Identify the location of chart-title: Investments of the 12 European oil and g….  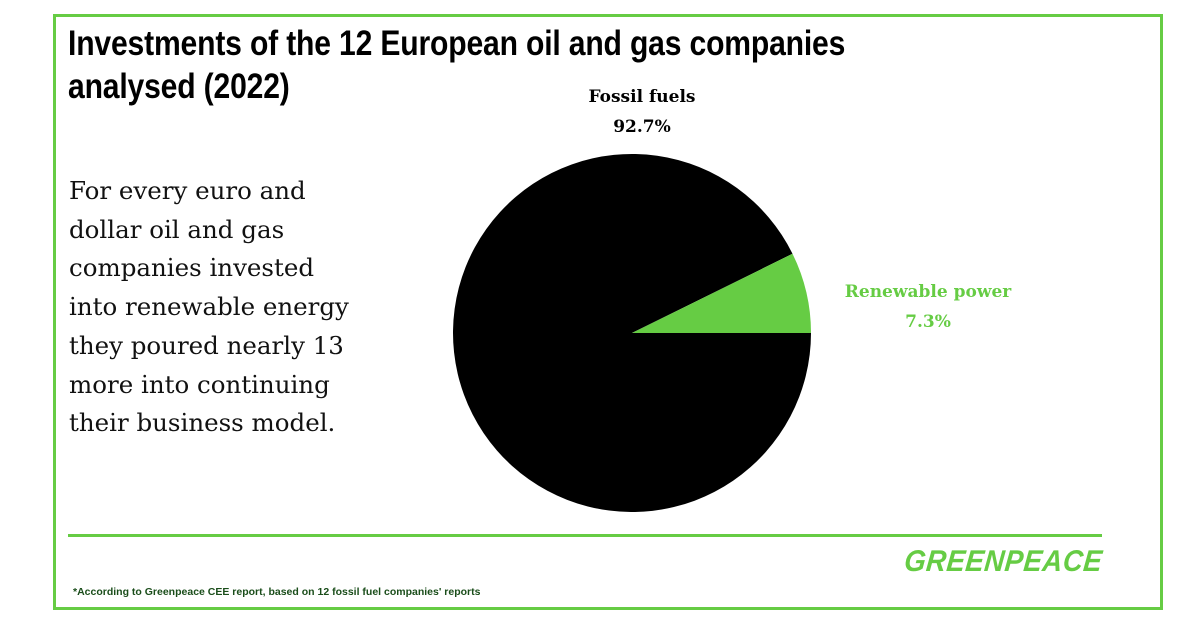
(457, 65).